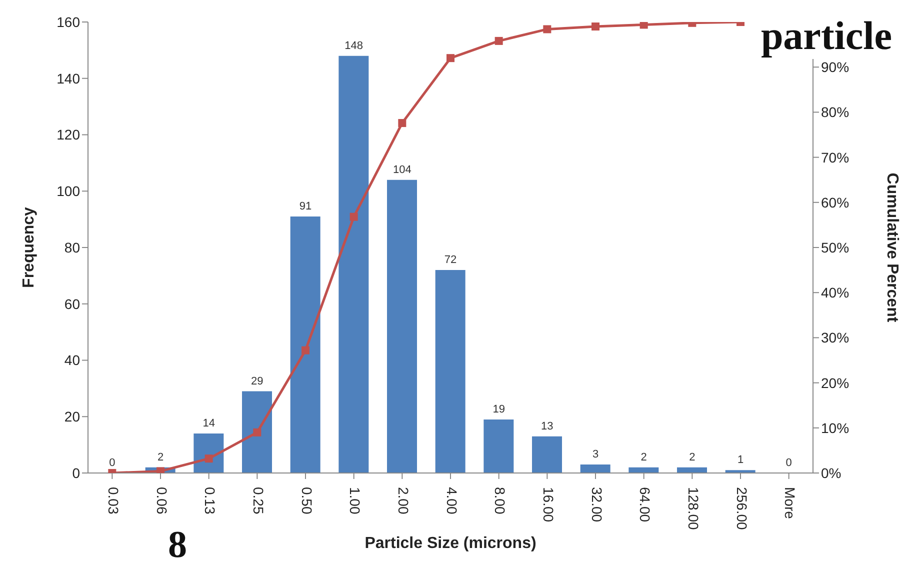  What do you see at coordinates (305, 206) in the screenshot?
I see `data-label: 91` at bounding box center [305, 206].